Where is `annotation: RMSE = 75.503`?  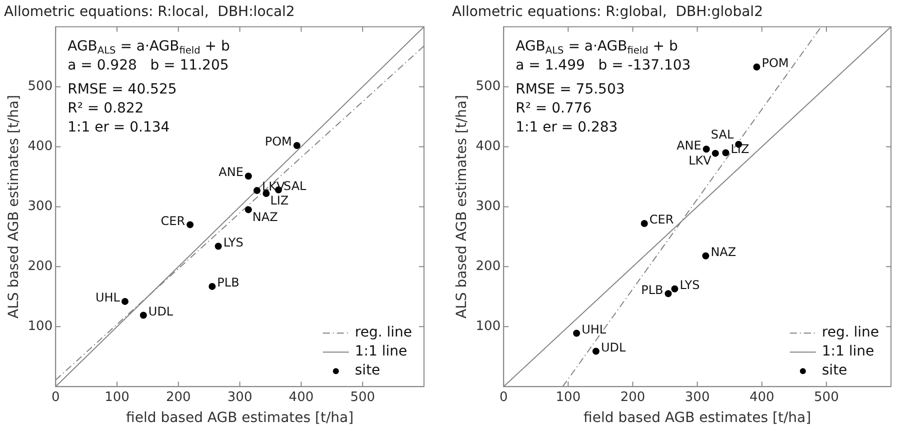 annotation: RMSE = 75.503 is located at coordinates (570, 89).